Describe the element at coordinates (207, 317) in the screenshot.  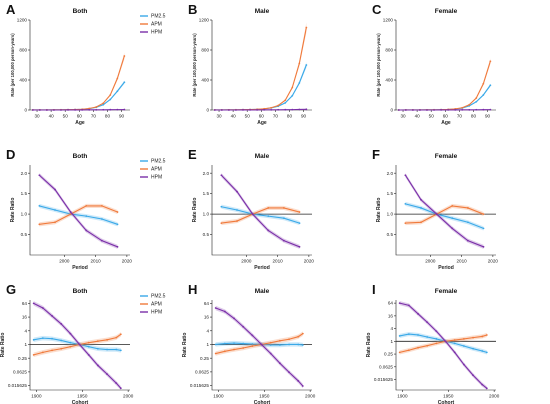
I see `y-tick-label: 16` at that location.